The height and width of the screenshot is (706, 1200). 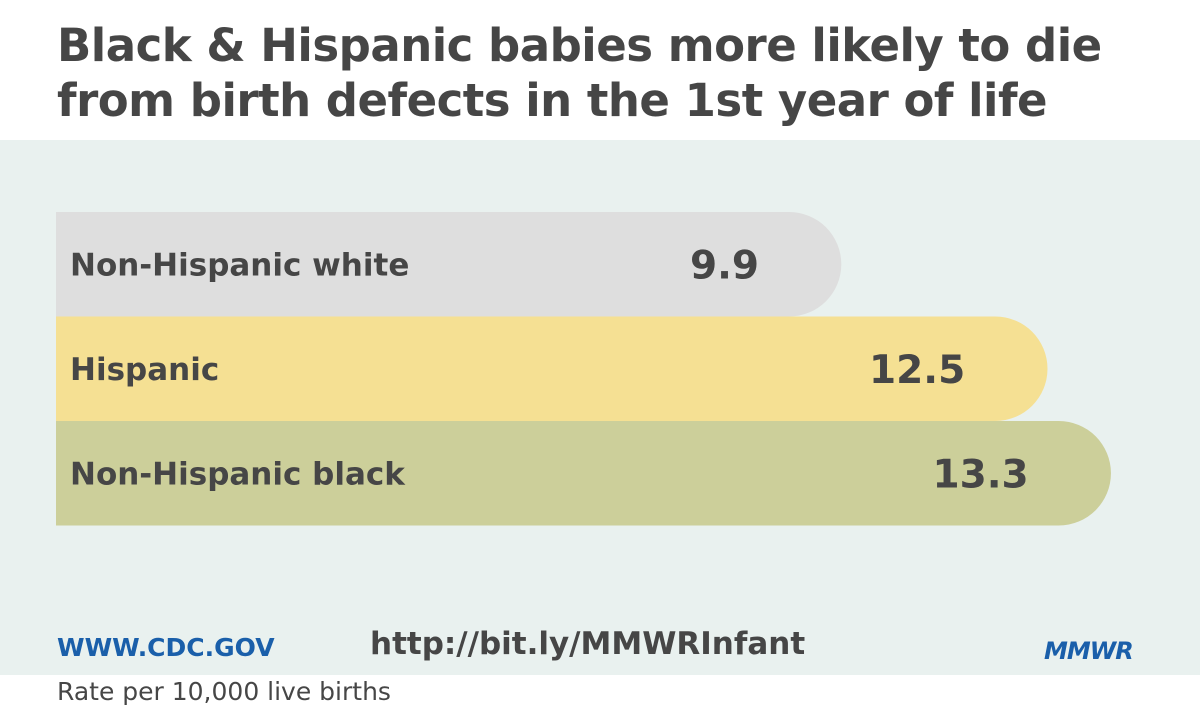 I want to click on unit-note: Rate per 10,000 live births, so click(x=224, y=691).